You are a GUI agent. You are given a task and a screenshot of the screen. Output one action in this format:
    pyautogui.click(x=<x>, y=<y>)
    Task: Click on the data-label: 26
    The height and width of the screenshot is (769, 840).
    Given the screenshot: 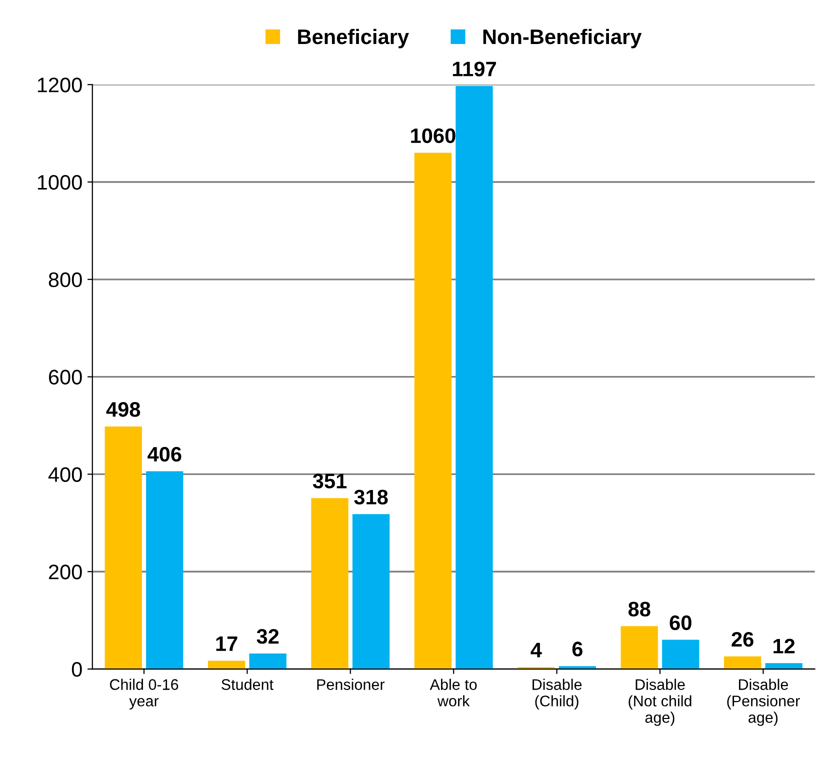 What is the action you would take?
    pyautogui.click(x=743, y=639)
    